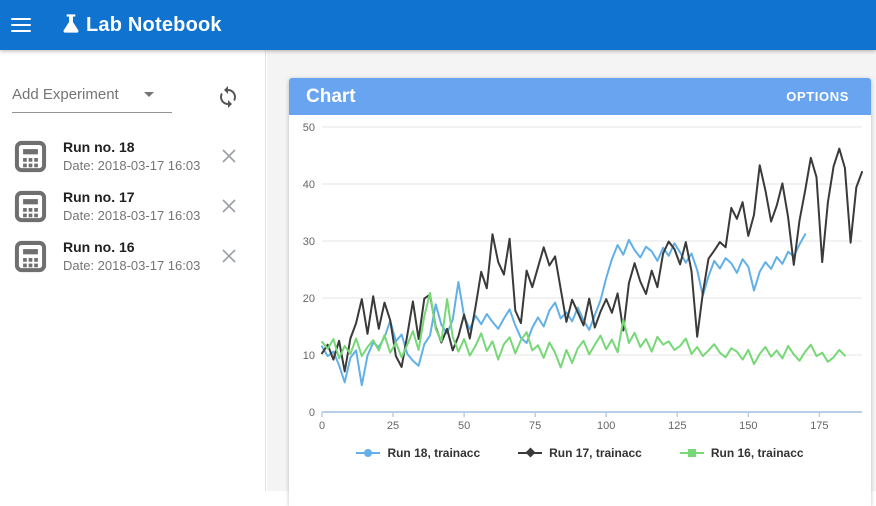 The image size is (876, 506). I want to click on svg-text: 30, so click(309, 242).